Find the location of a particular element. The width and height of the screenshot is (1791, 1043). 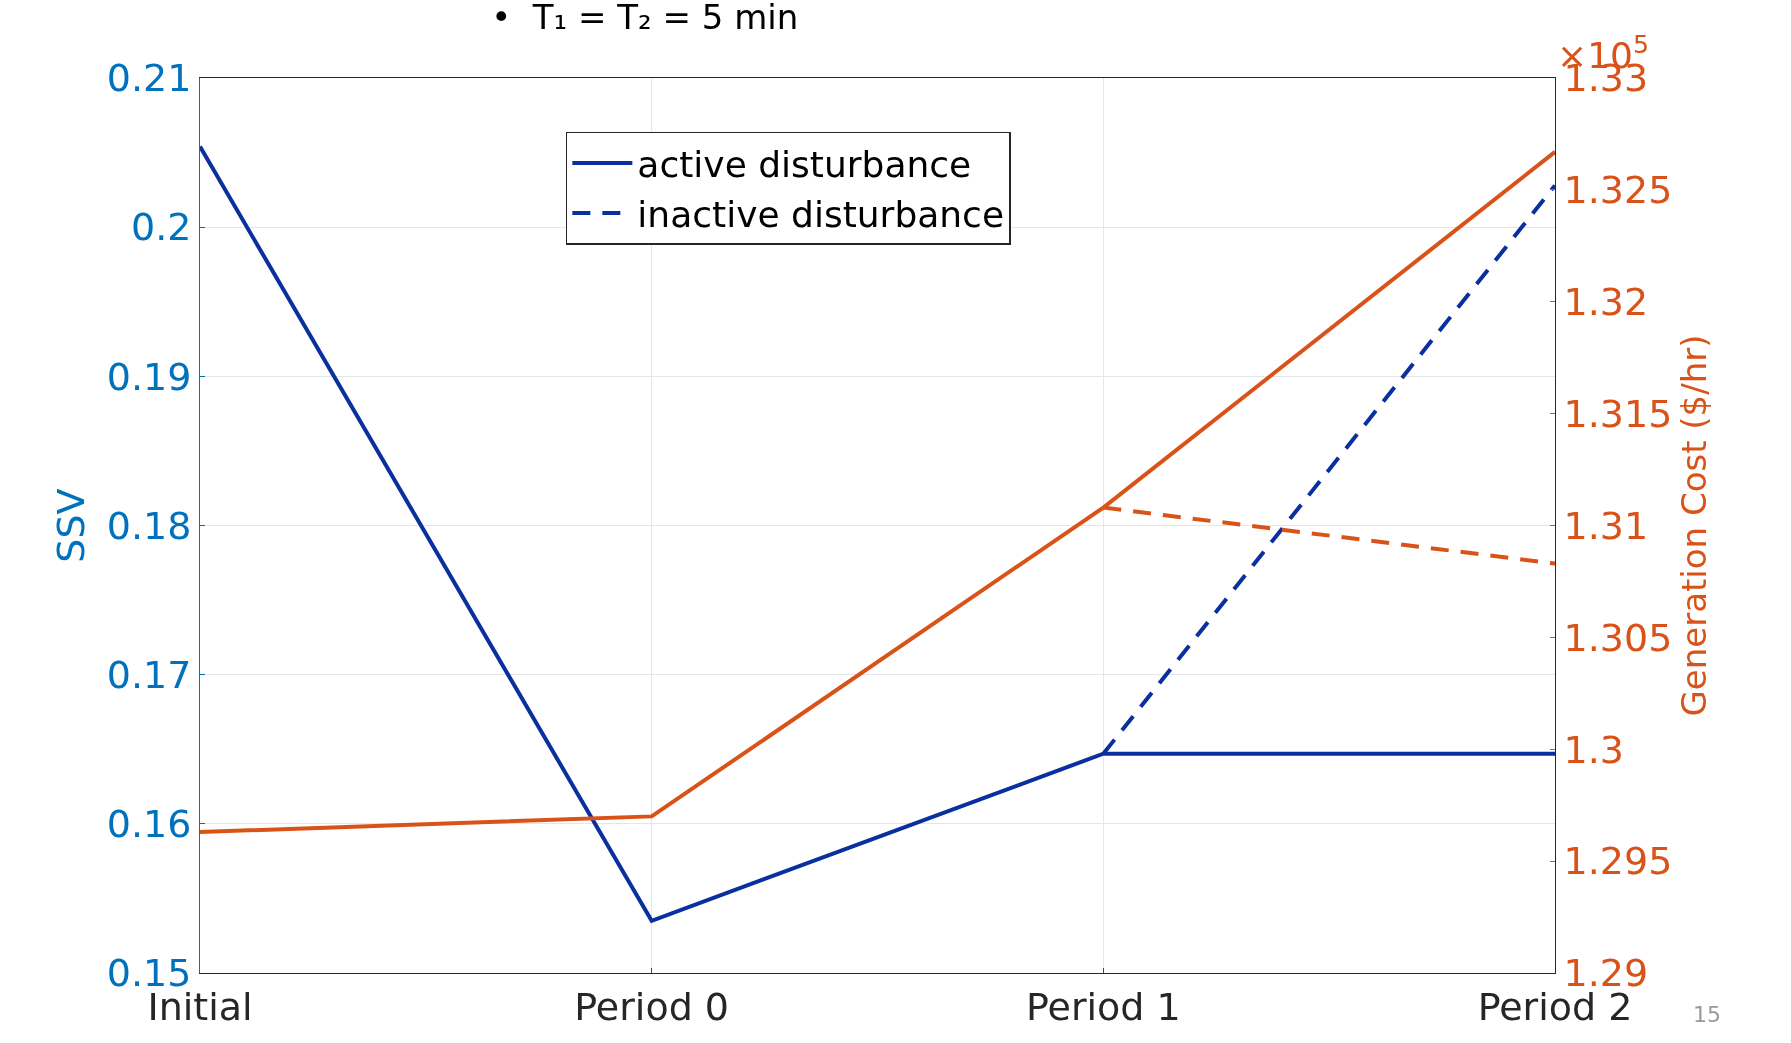

y-tick-label: 0.2 is located at coordinates (161, 227).